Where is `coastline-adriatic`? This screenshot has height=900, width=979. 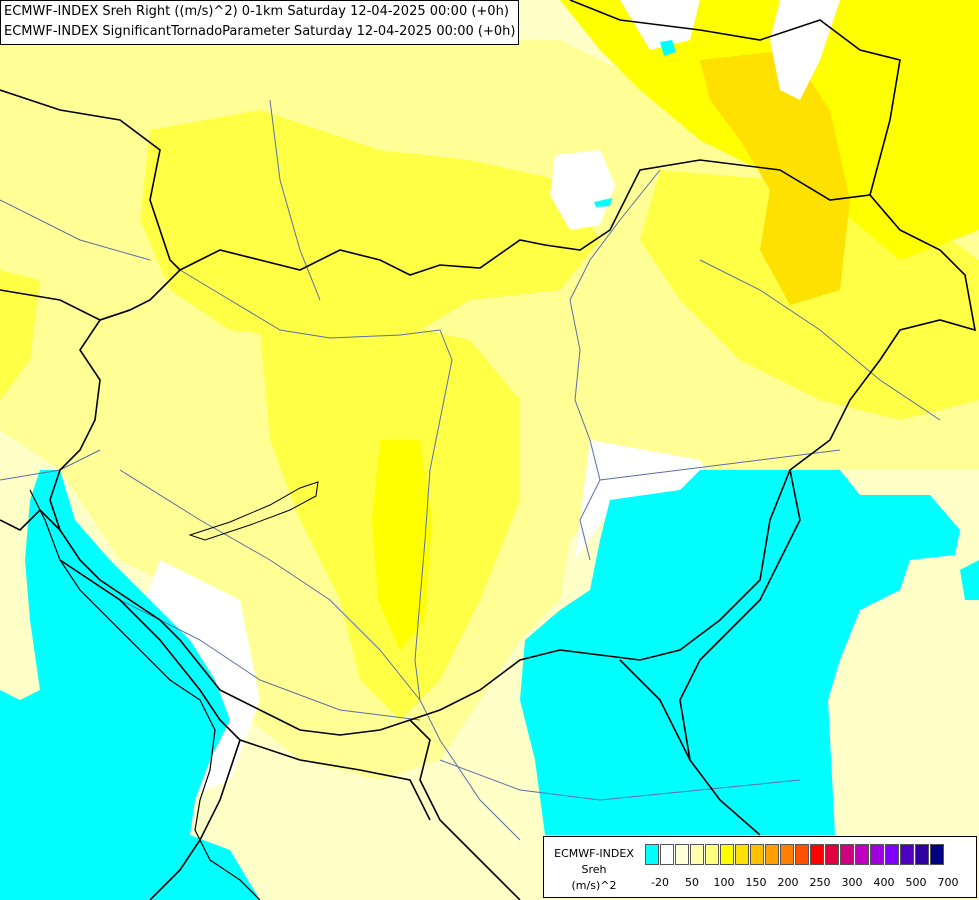
coastline-adriatic is located at coordinates (145, 694).